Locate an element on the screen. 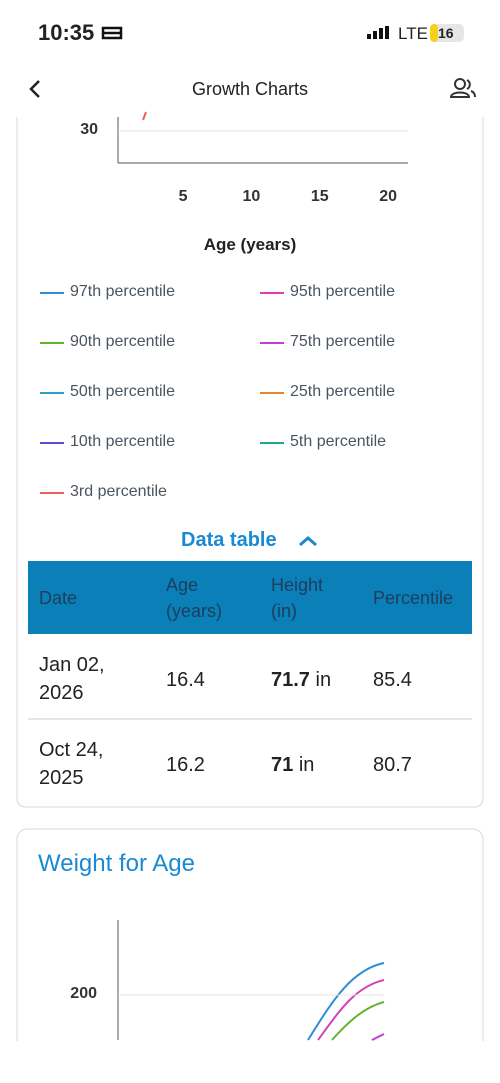  battery is located at coordinates (447, 33).